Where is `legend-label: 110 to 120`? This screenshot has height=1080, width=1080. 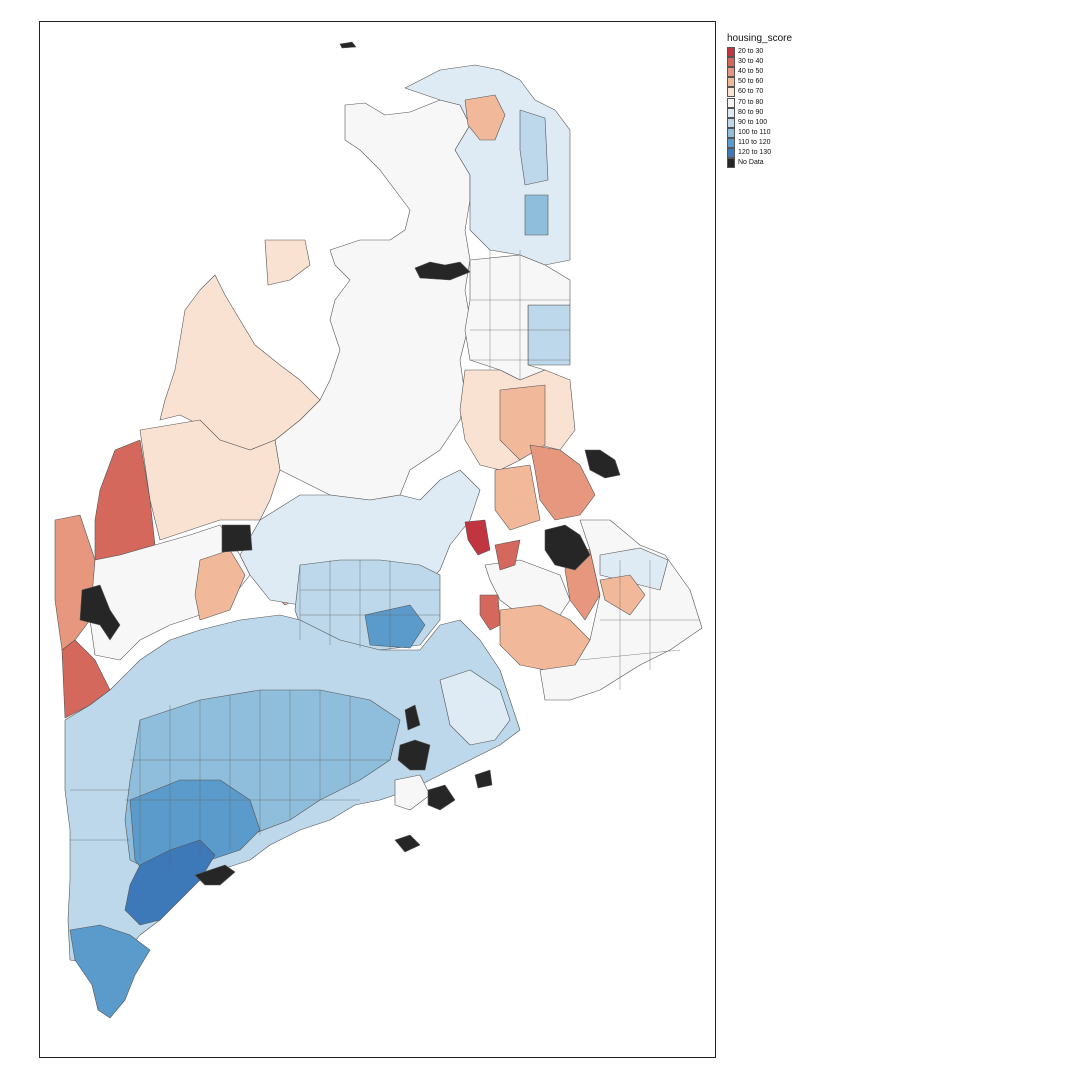
legend-label: 110 to 120 is located at coordinates (754, 142).